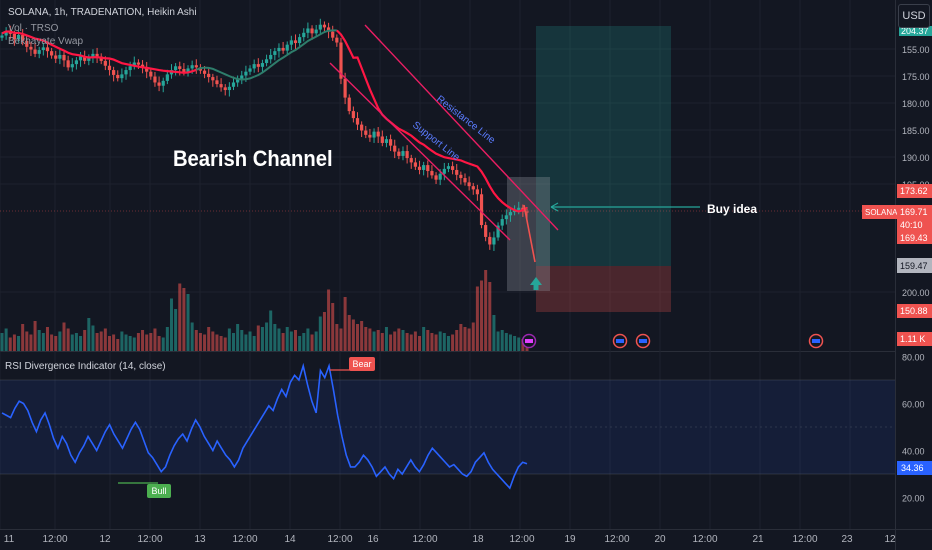 The image size is (932, 550). What do you see at coordinates (253, 159) in the screenshot?
I see `channel-title: Bearish Channel` at bounding box center [253, 159].